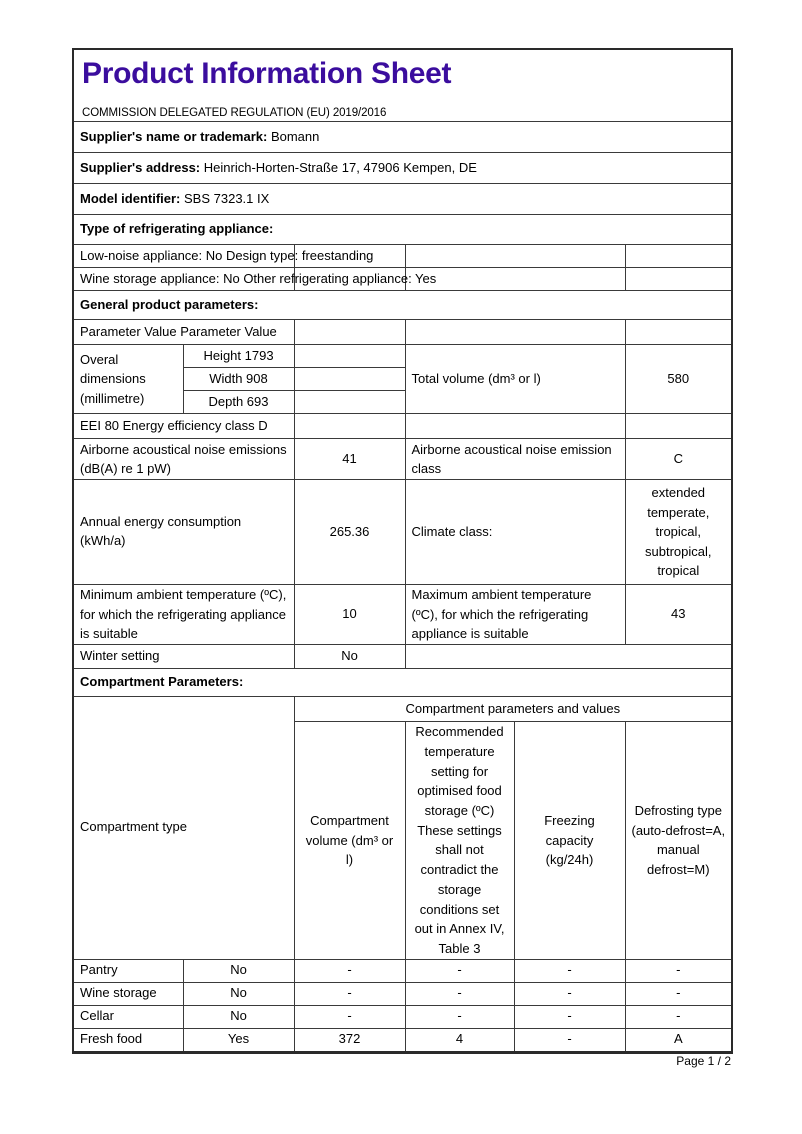 The height and width of the screenshot is (1134, 802). What do you see at coordinates (515, 459) in the screenshot?
I see `noise-class-label: Airborne acoustical noise emission class` at bounding box center [515, 459].